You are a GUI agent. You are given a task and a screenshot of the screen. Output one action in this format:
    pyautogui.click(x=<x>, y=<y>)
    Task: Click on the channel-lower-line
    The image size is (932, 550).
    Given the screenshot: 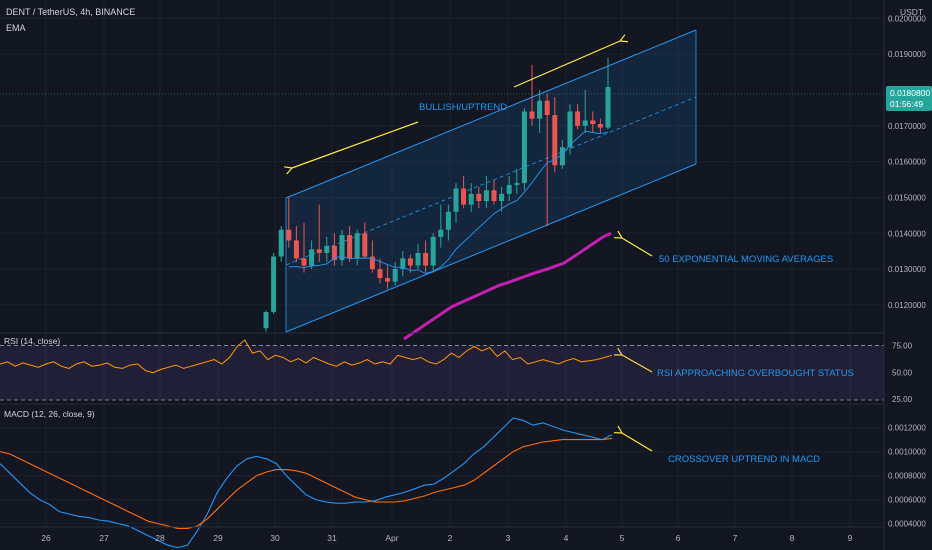 What is the action you would take?
    pyautogui.click(x=491, y=248)
    